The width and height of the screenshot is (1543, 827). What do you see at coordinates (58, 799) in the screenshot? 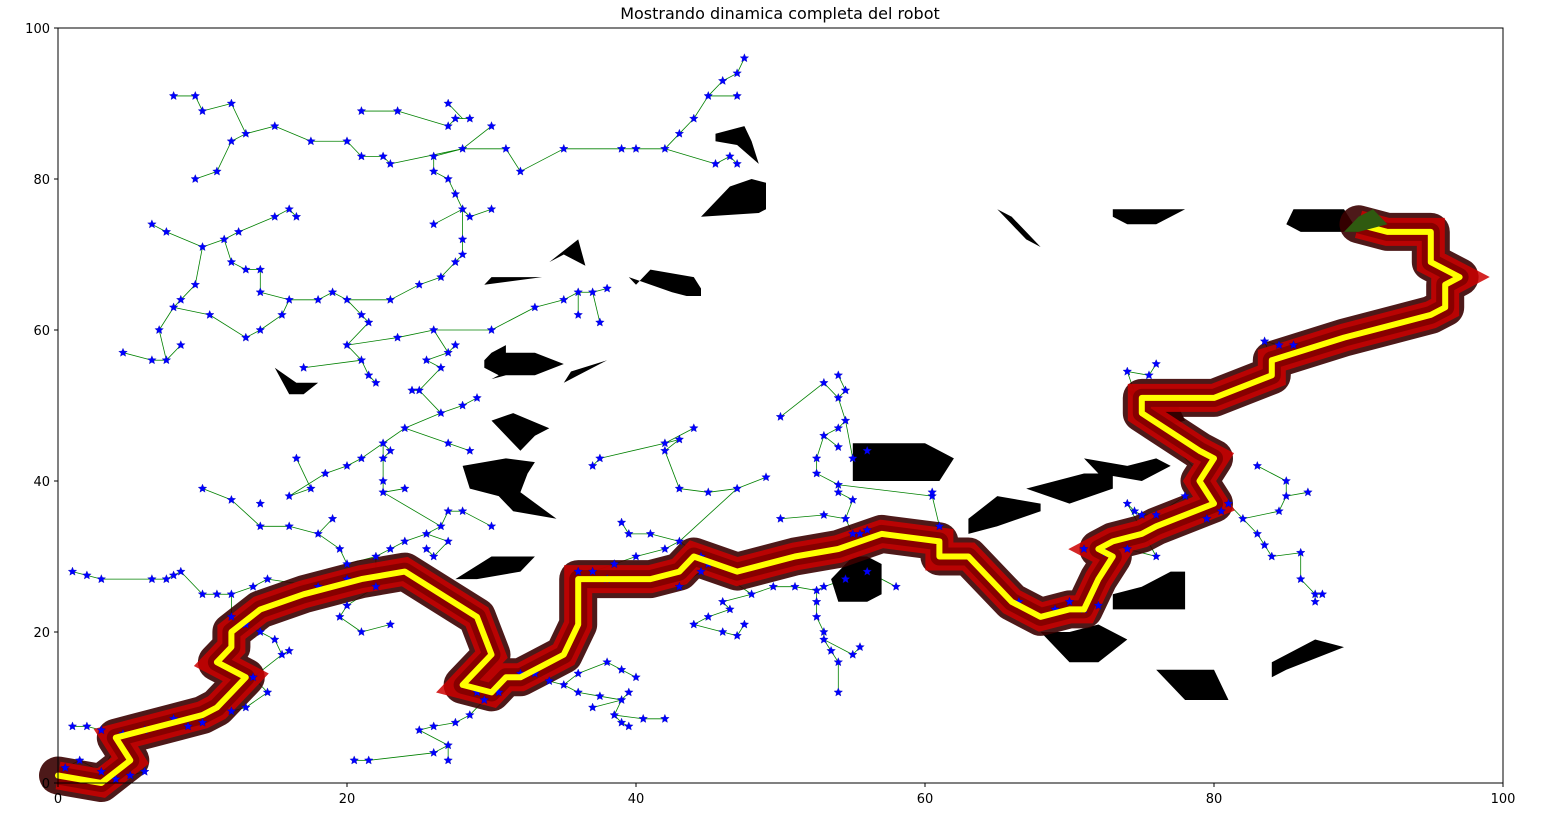
I see `x-tick-label: 0` at bounding box center [58, 799].